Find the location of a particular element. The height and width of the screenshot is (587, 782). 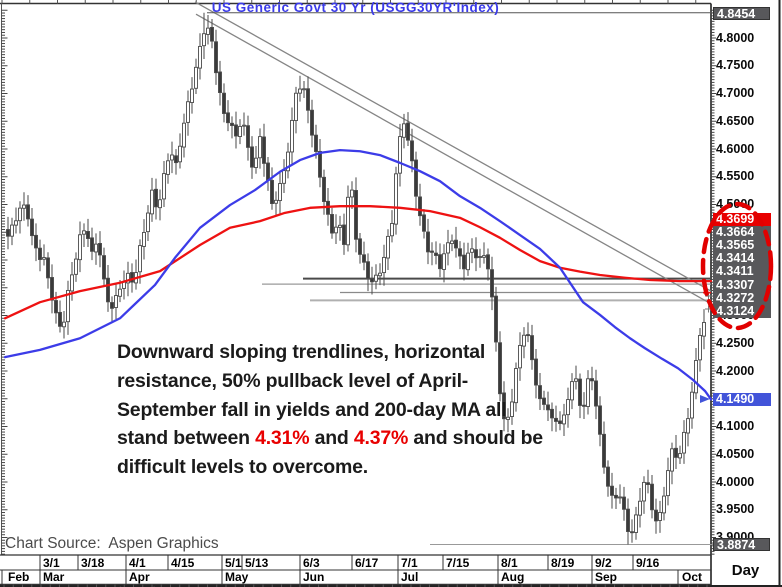

x-axis-date-label: 4/15 is located at coordinates (183, 563).